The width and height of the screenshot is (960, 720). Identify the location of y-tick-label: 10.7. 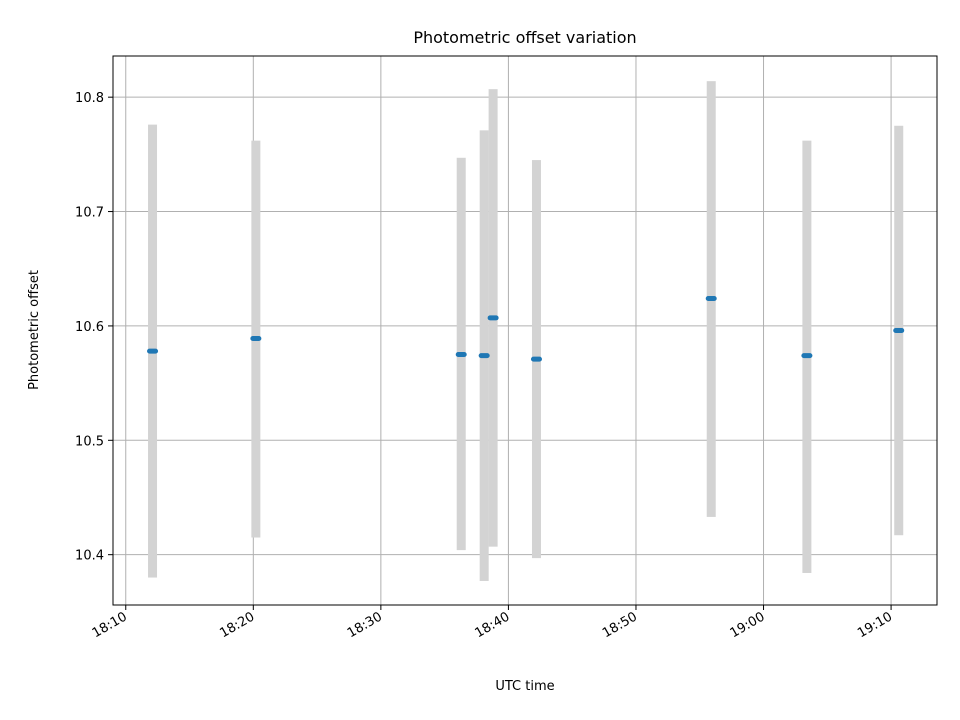
(89, 213).